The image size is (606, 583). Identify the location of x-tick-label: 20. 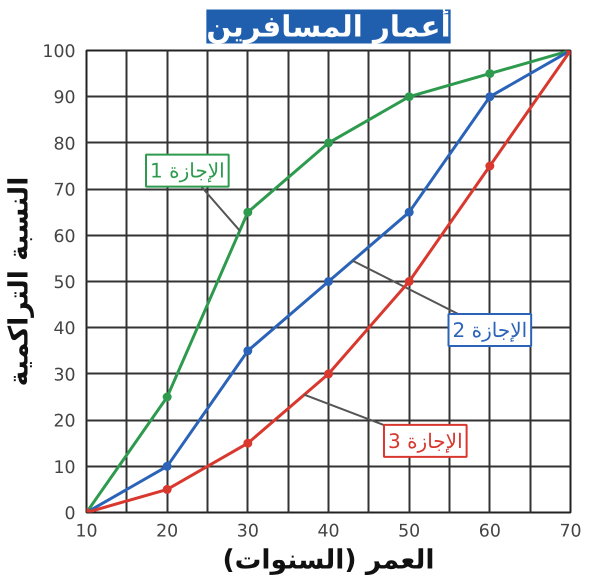
(167, 532).